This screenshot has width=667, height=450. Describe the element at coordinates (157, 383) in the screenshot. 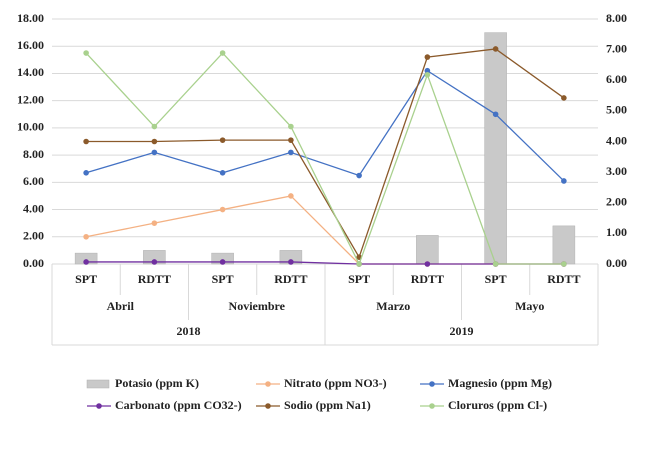

I see `legend-label: Potasio (ppm K)` at that location.